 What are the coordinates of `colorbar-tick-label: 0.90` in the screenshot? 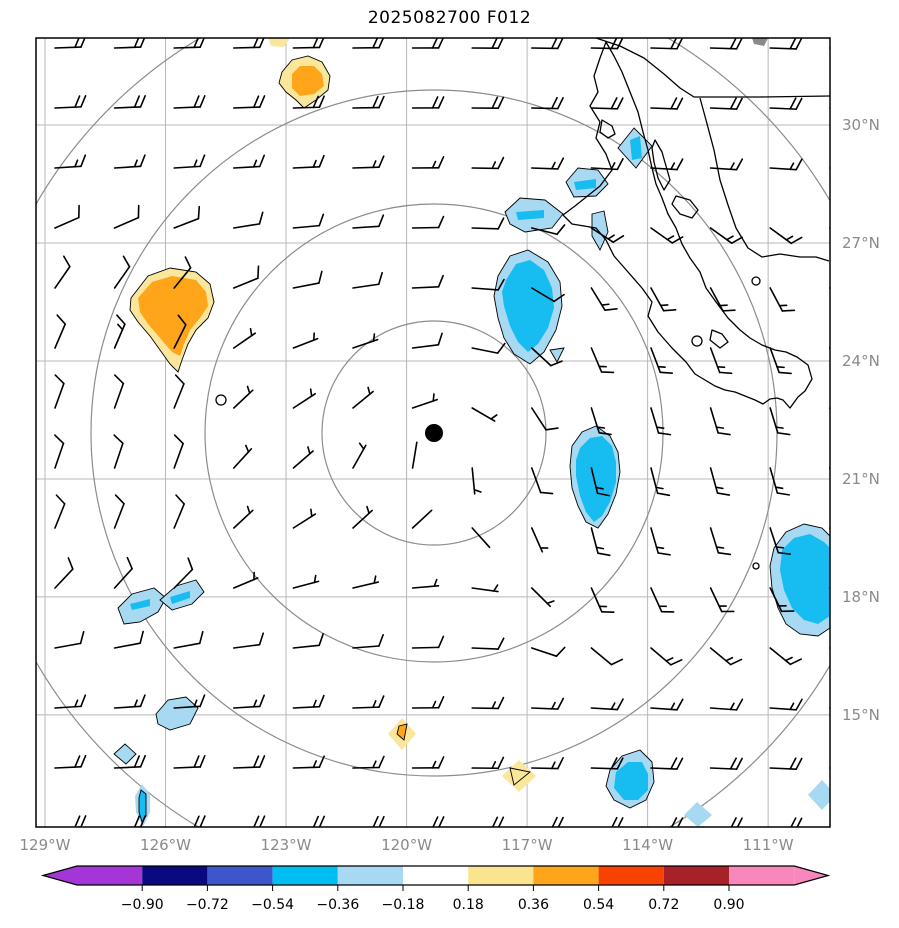 It's located at (728, 905).